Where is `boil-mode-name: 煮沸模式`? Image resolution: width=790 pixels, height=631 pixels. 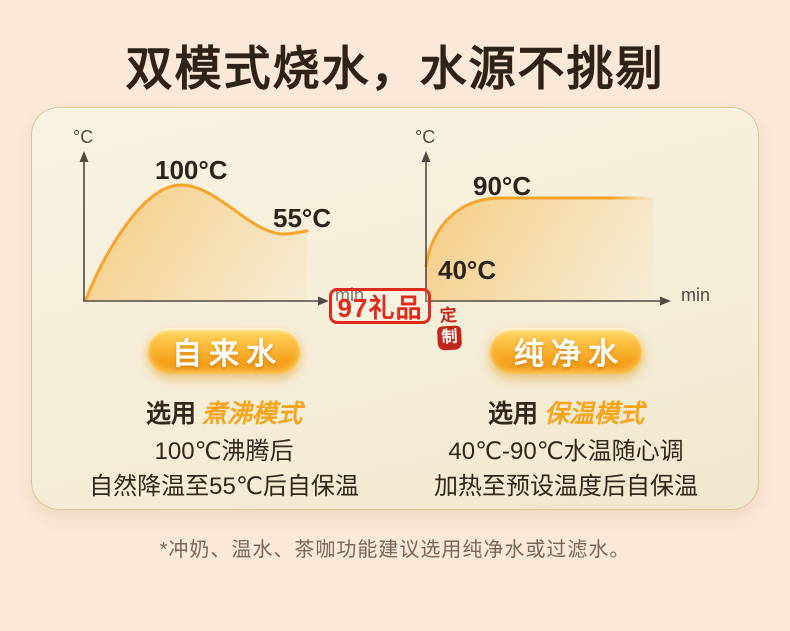 boil-mode-name: 煮沸模式 is located at coordinates (252, 414).